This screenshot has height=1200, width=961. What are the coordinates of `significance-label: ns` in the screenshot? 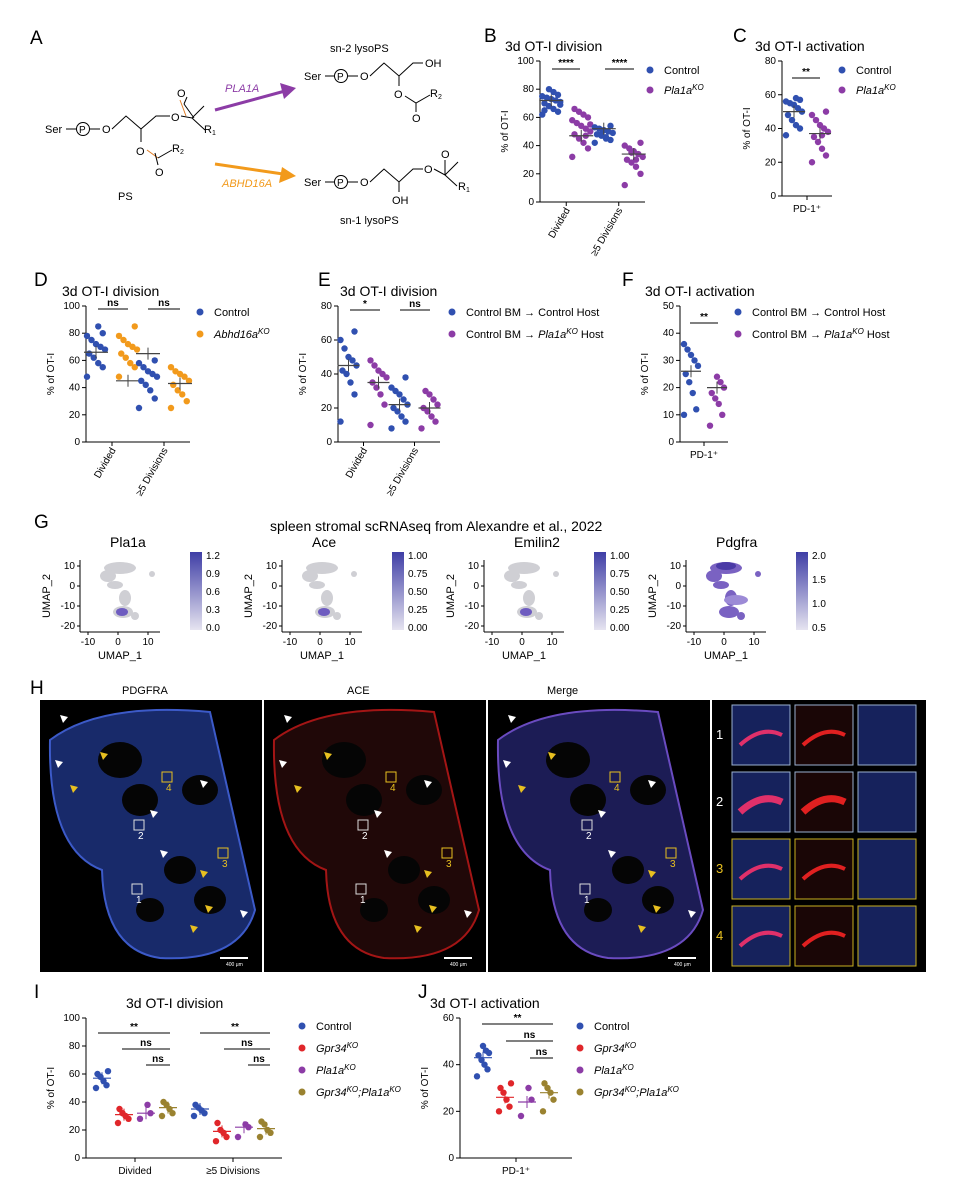 It's located at (158, 1059).